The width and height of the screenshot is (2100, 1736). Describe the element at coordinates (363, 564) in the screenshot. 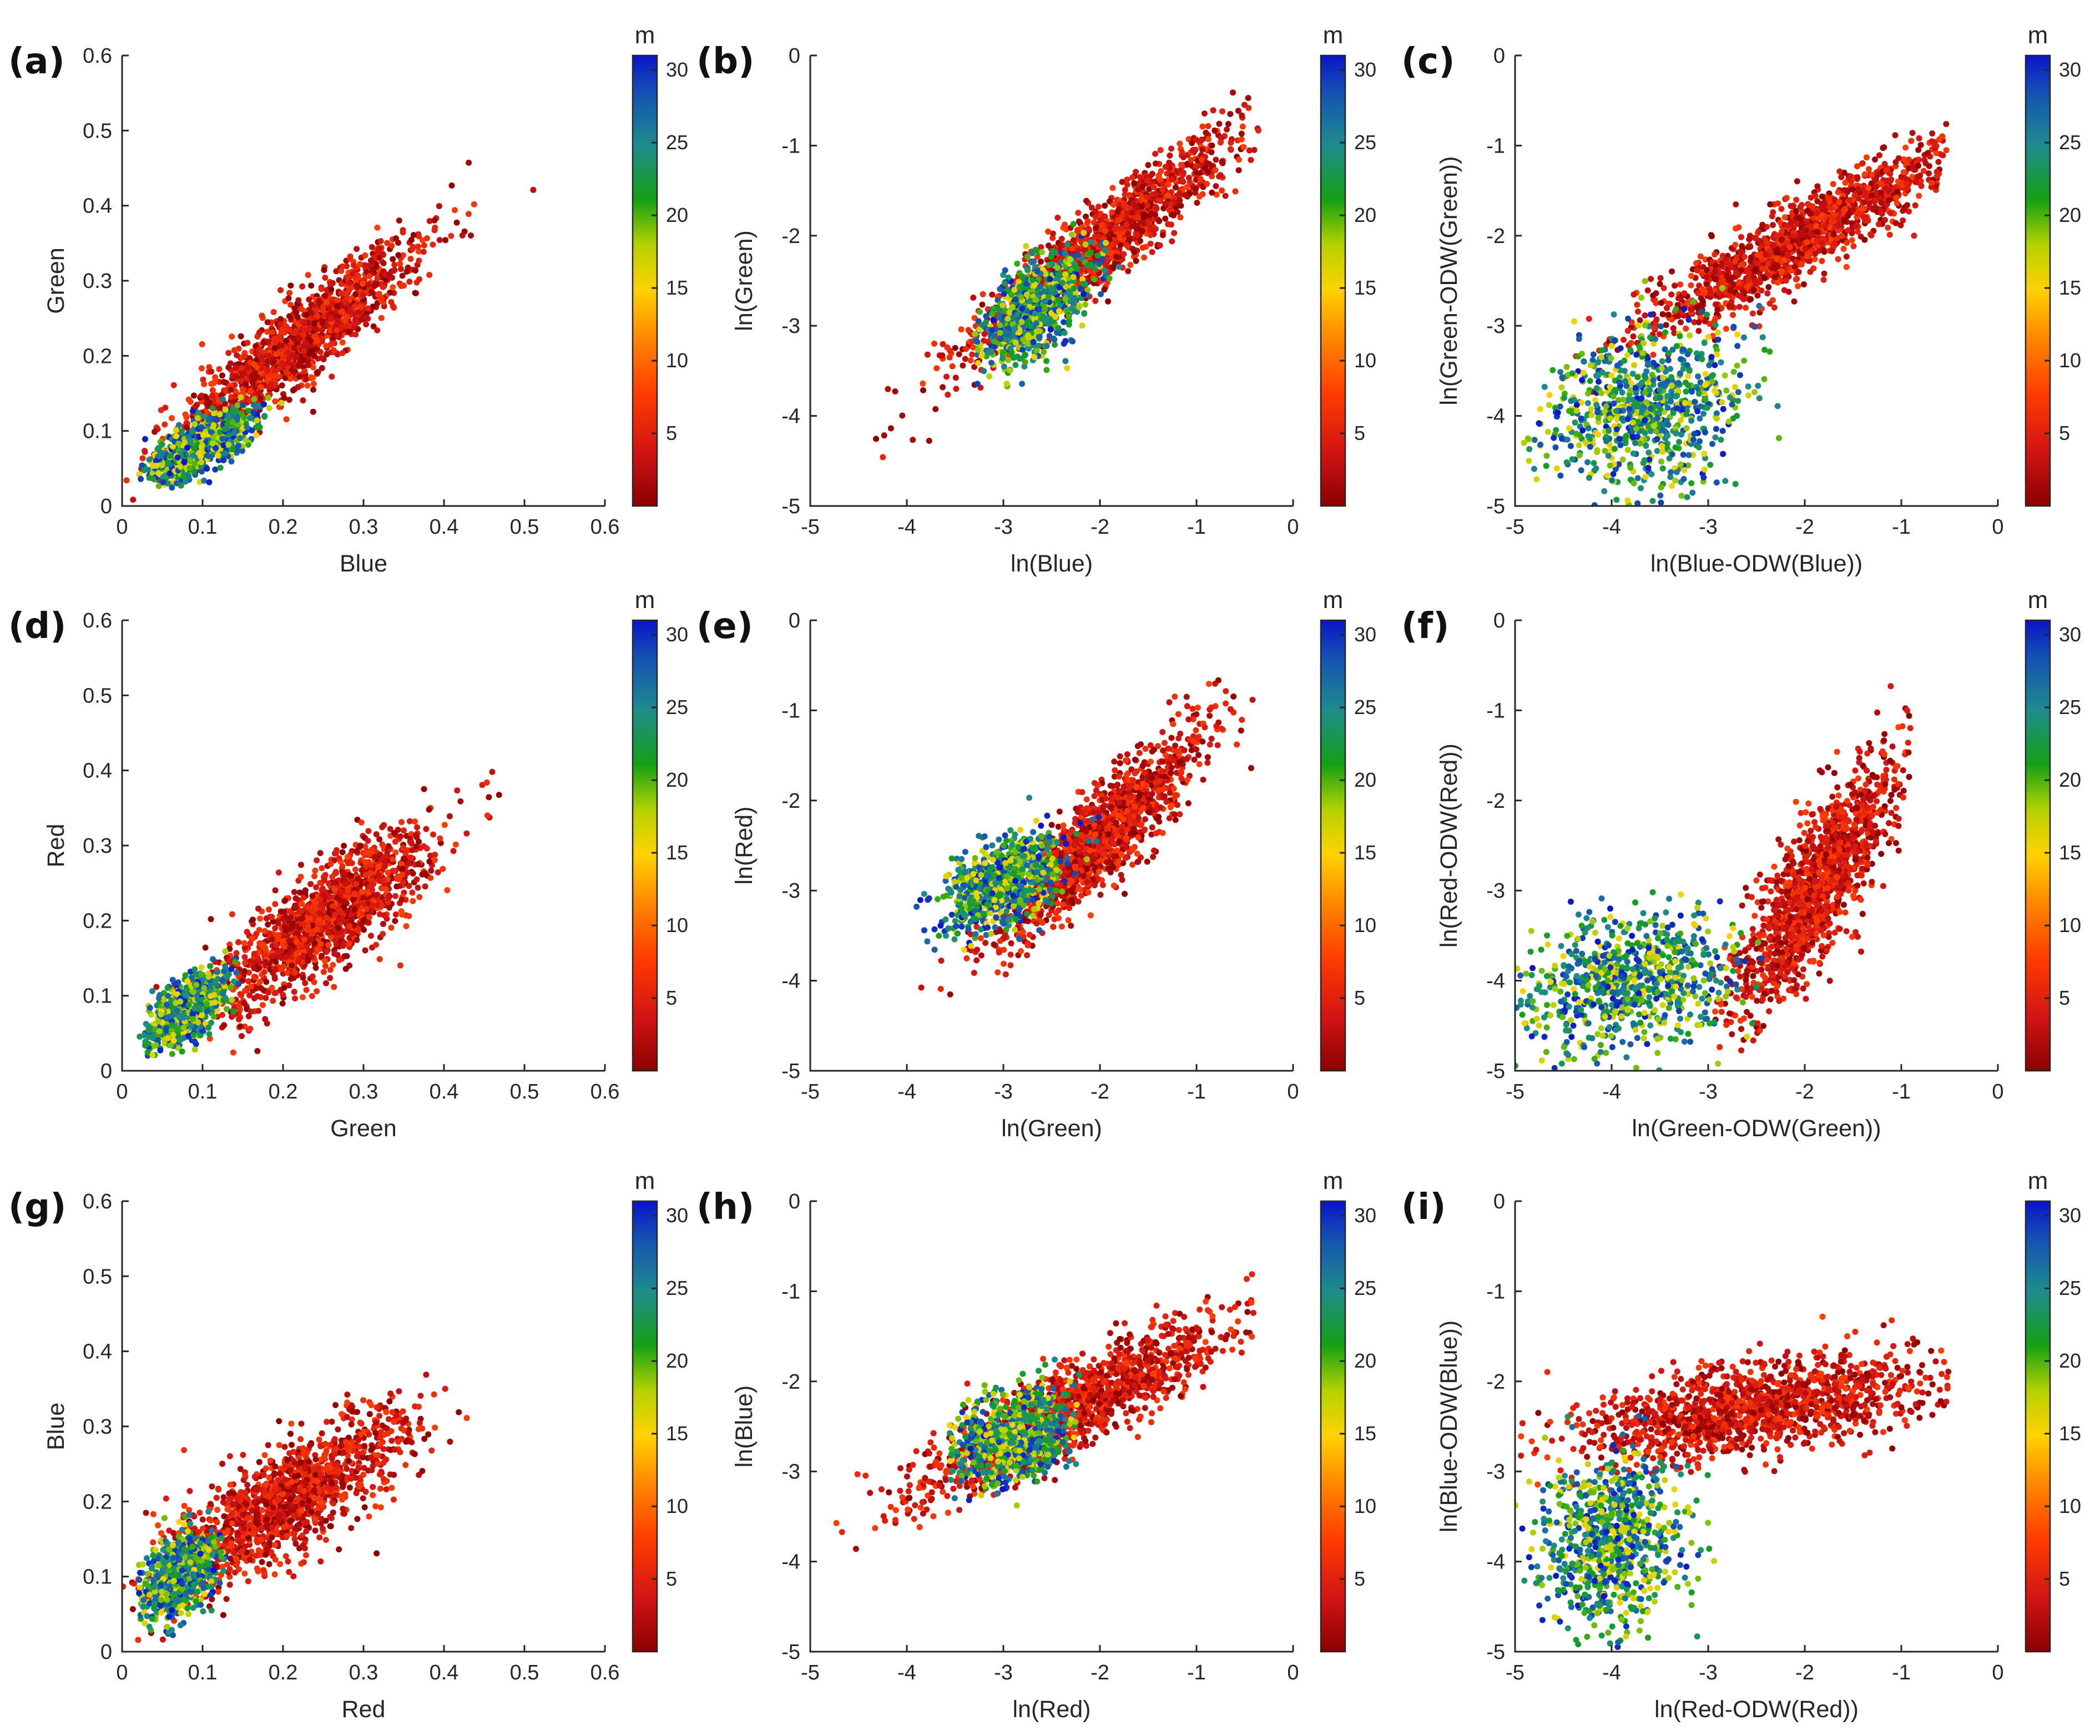

I see `x-axis-label: Blue` at that location.